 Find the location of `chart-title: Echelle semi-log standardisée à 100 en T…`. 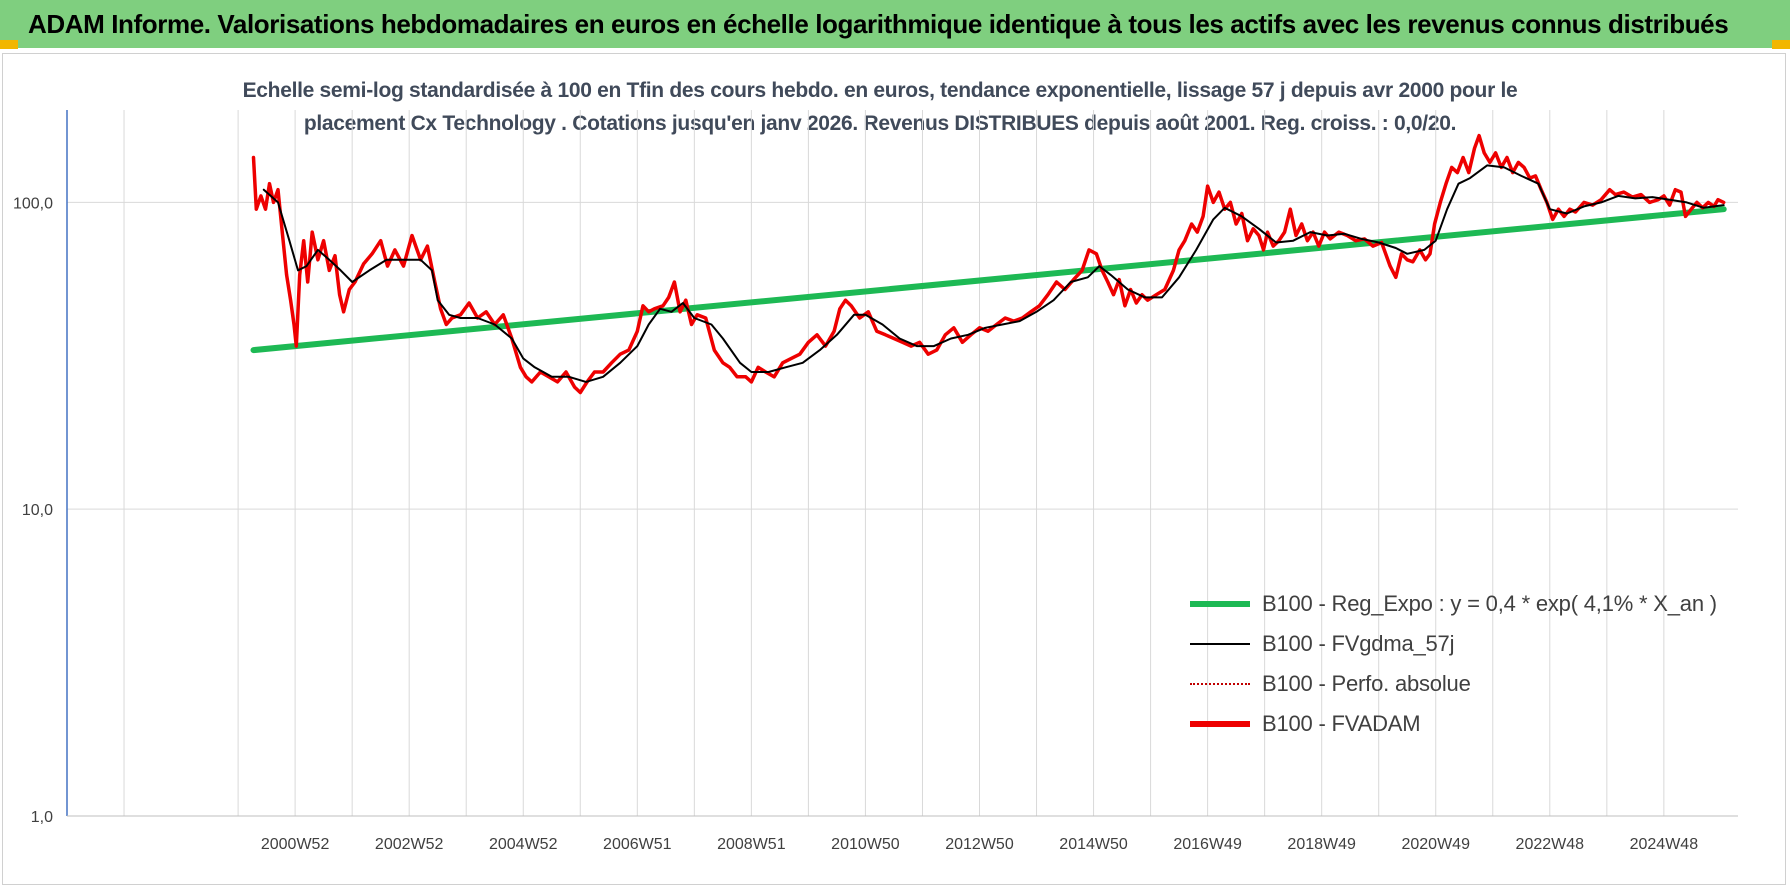

chart-title: Echelle semi-log standardisée à 100 en T… is located at coordinates (880, 107).